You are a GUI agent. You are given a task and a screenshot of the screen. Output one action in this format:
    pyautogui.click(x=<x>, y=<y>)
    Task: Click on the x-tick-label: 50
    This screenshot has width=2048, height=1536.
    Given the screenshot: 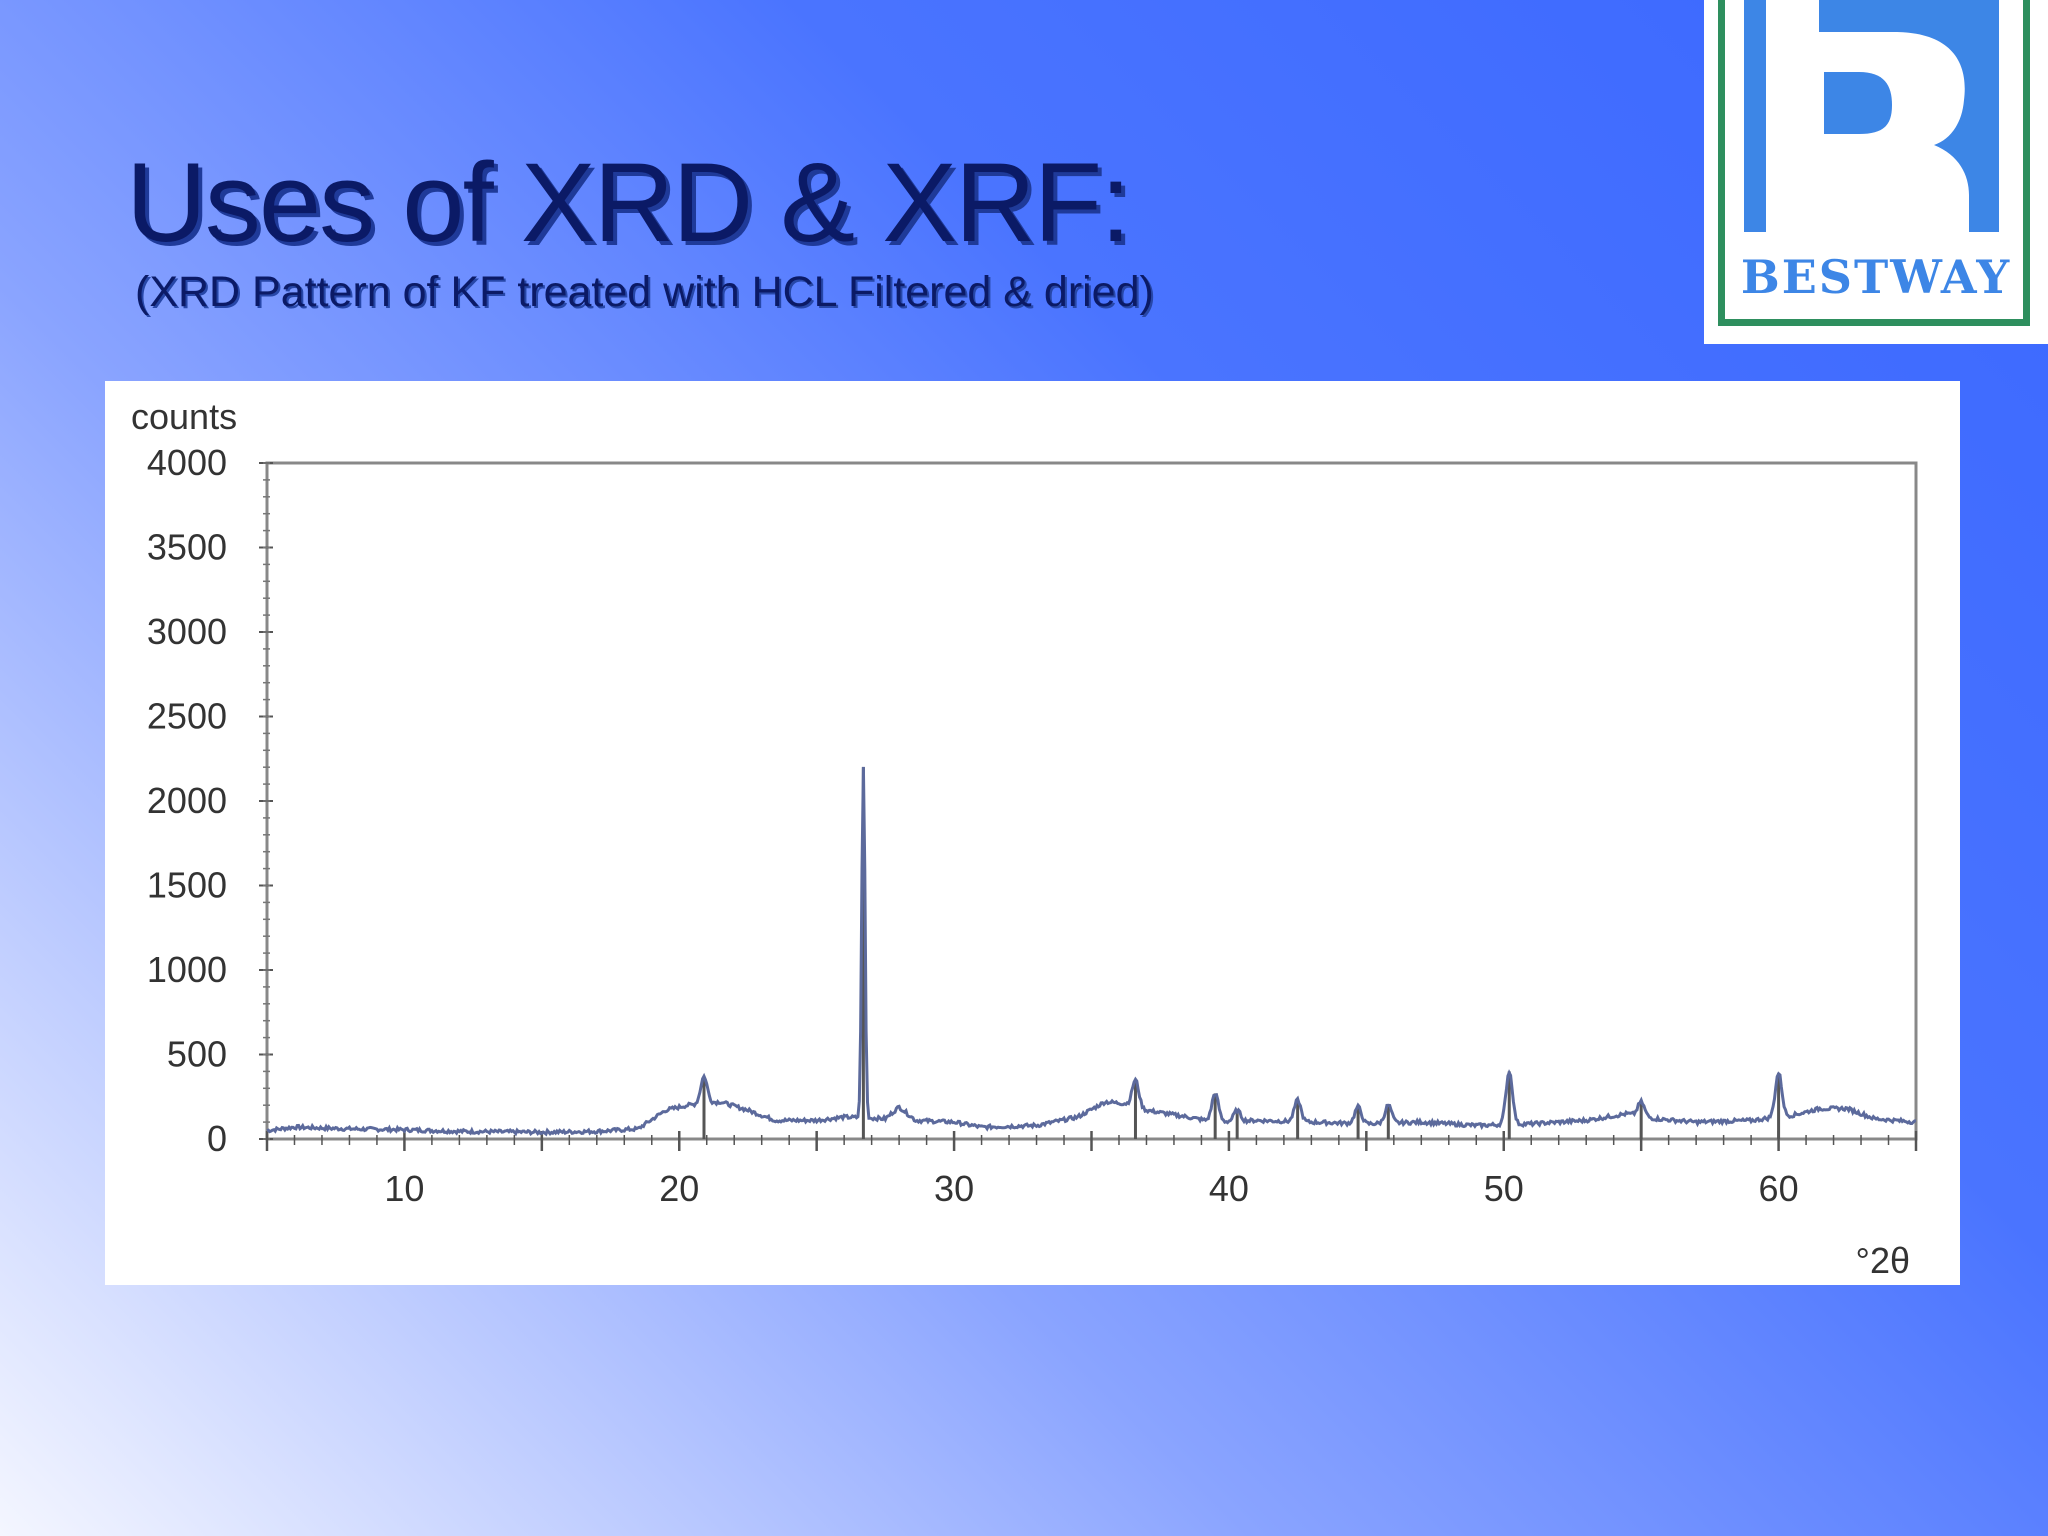 What is the action you would take?
    pyautogui.click(x=1504, y=1188)
    